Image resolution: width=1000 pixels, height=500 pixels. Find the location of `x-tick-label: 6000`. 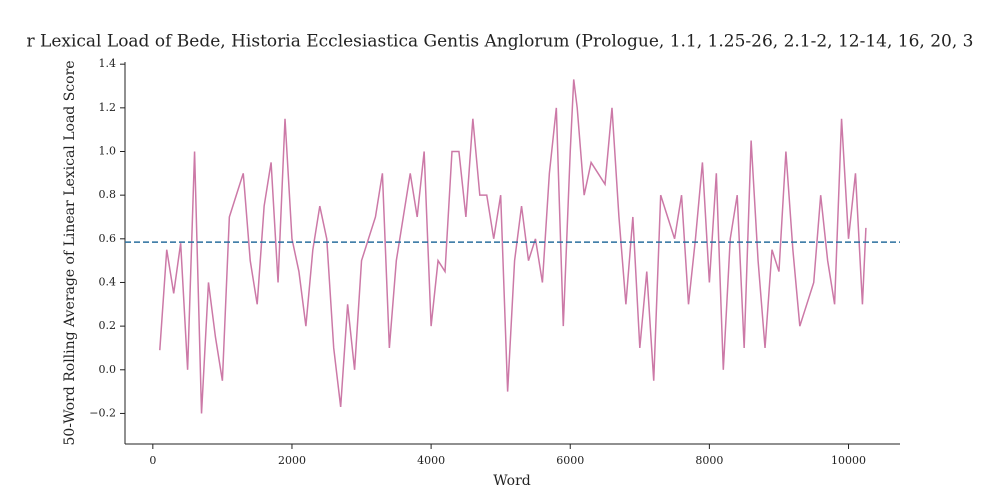

x-tick-label: 6000 is located at coordinates (570, 460).